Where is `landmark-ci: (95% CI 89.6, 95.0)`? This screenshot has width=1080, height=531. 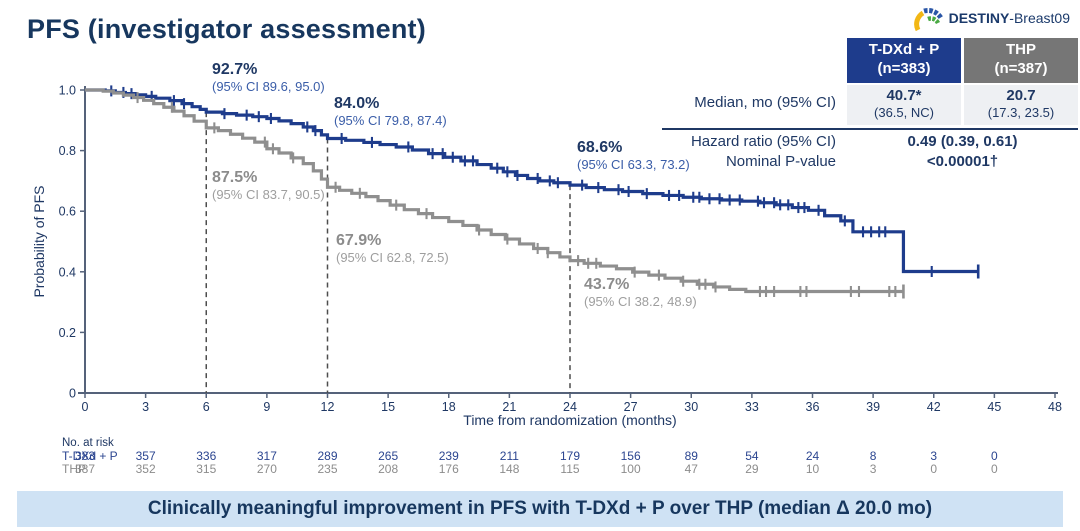
landmark-ci: (95% CI 89.6, 95.0) is located at coordinates (268, 86).